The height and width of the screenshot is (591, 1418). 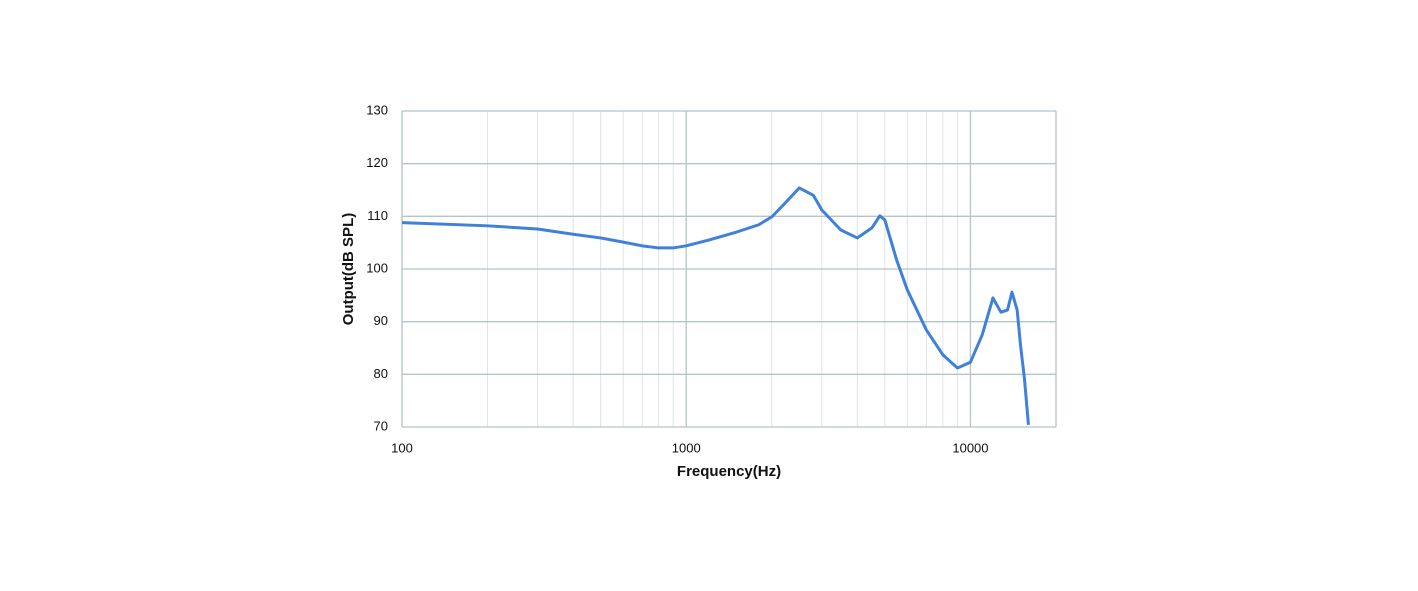 What do you see at coordinates (348, 269) in the screenshot?
I see `y-axis-title: Output(dB SPL)` at bounding box center [348, 269].